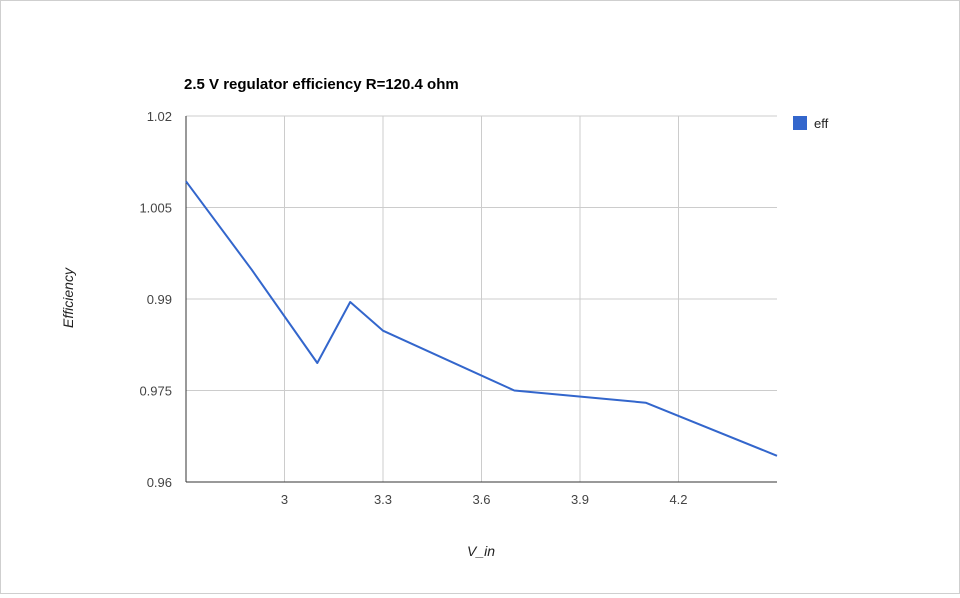 This screenshot has width=960, height=598. What do you see at coordinates (159, 482) in the screenshot?
I see `y-tick-label: 0.96` at bounding box center [159, 482].